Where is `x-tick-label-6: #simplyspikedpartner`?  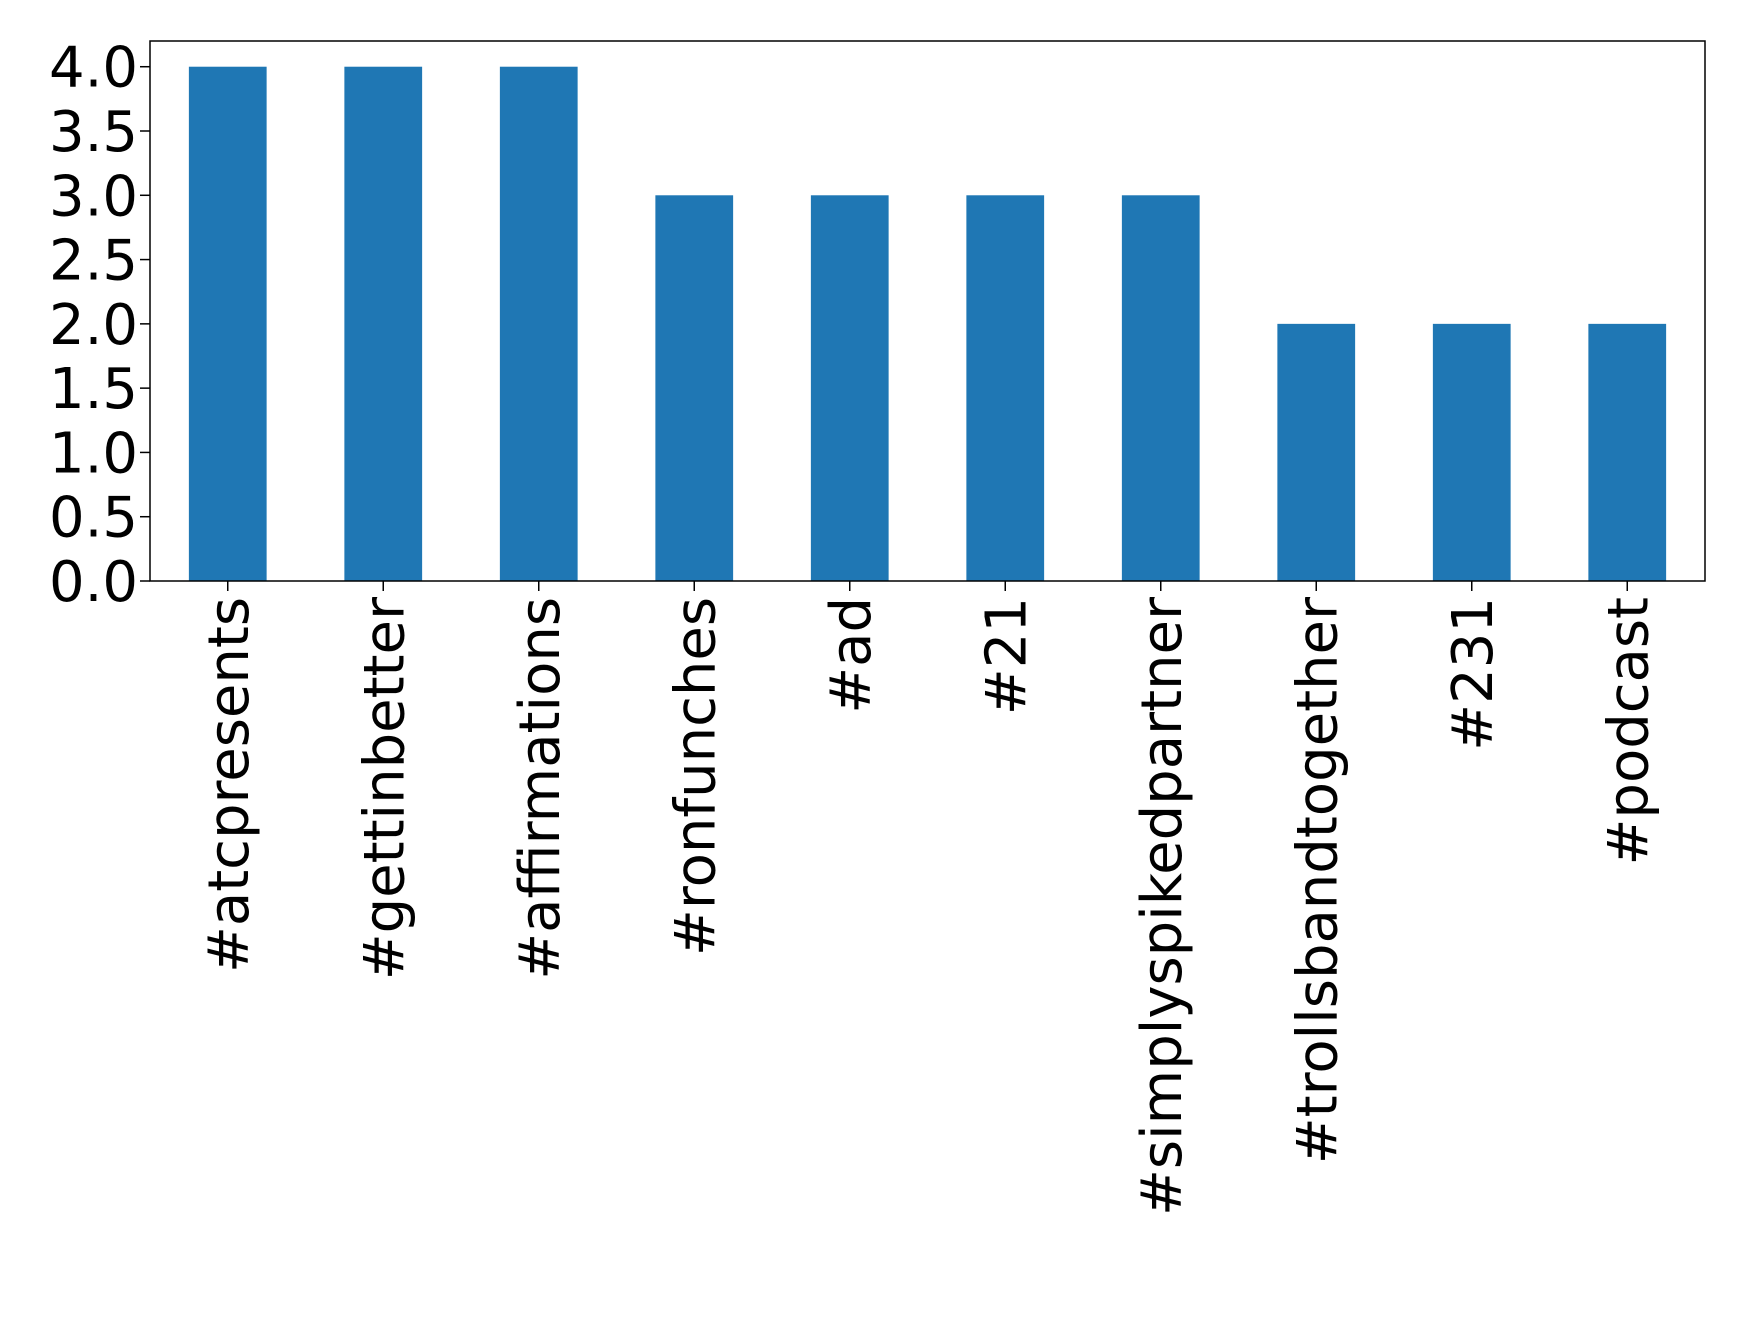 x-tick-label-6: #simplyspikedpartner is located at coordinates (1162, 906).